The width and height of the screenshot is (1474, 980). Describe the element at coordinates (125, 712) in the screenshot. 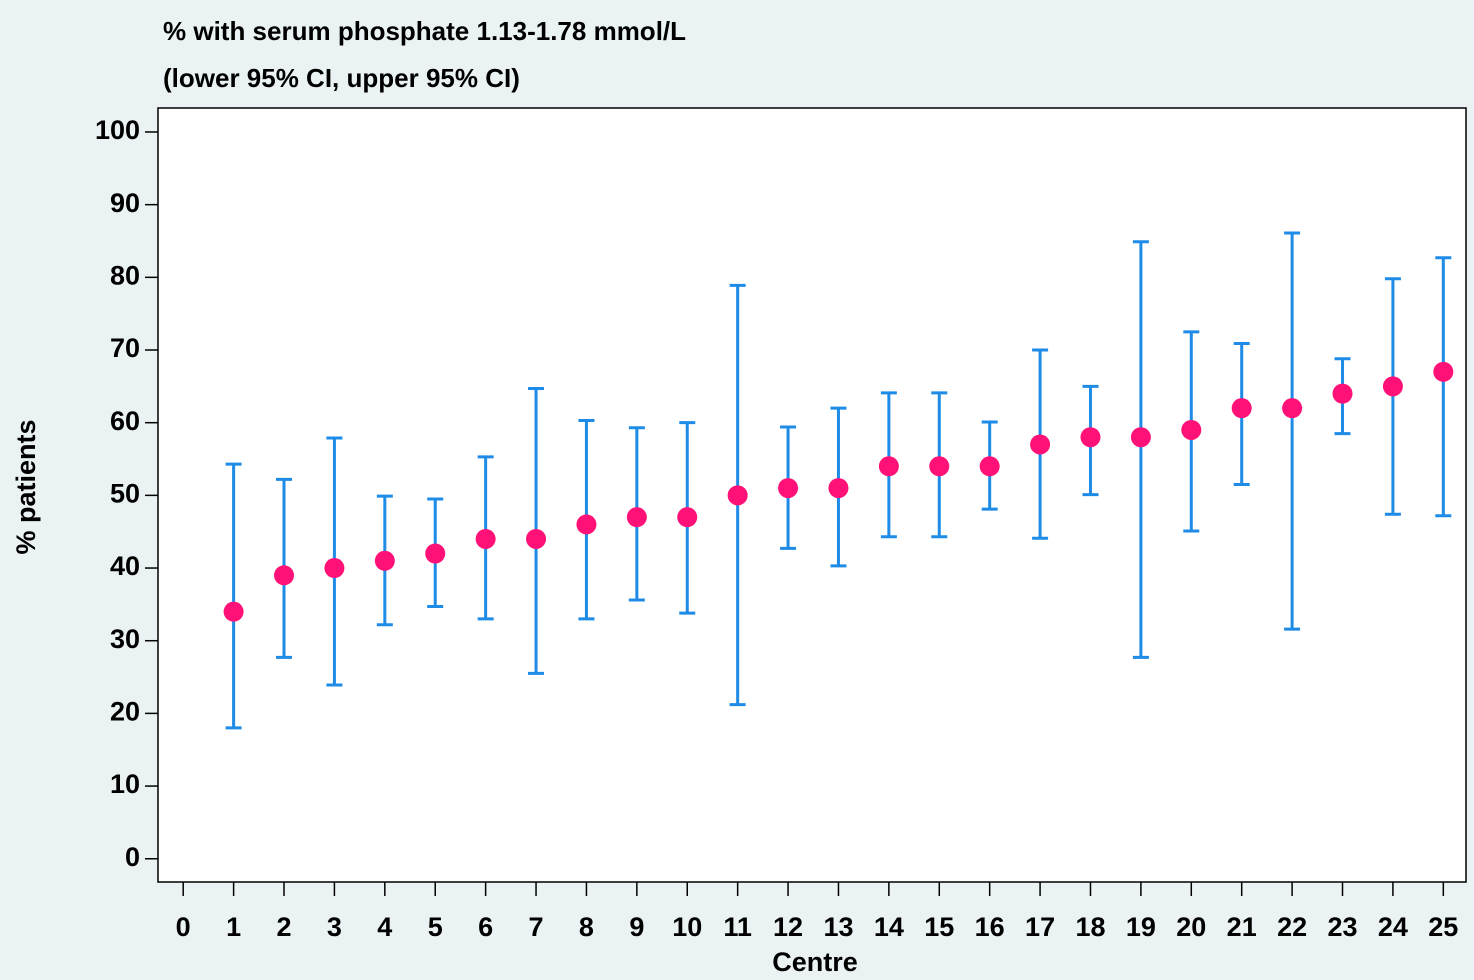

I see `y-tick-label: 20` at that location.